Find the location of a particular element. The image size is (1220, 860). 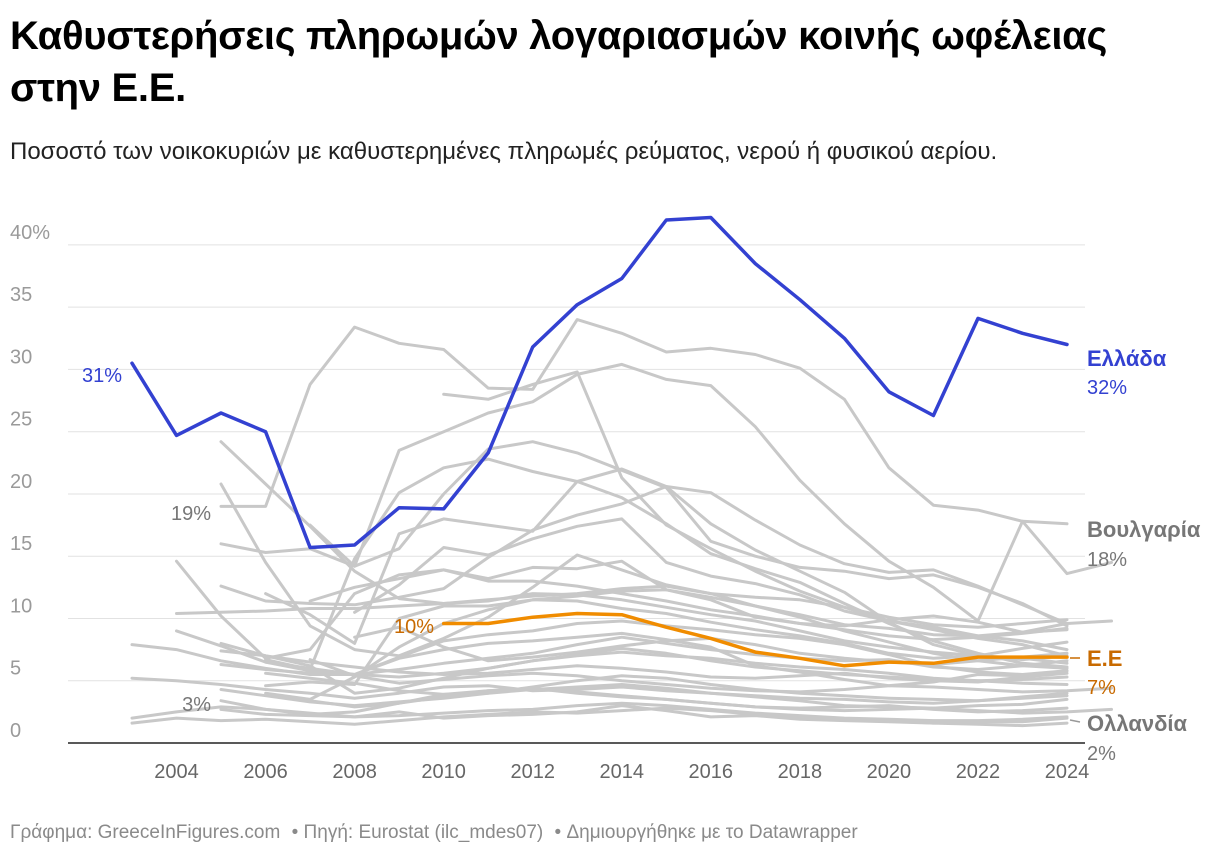

x-tick-label: 2012 is located at coordinates (532, 772).